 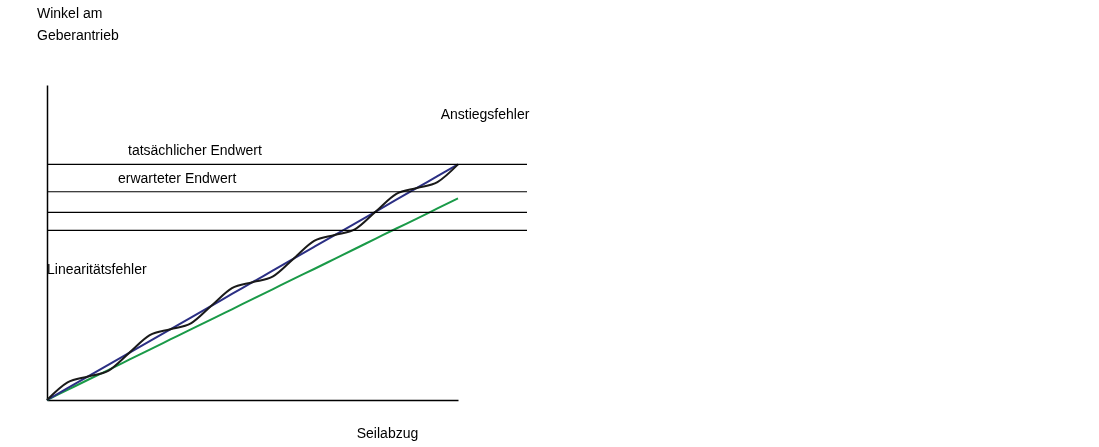 What do you see at coordinates (177, 177) in the screenshot?
I see `ref-line-label: erwarteter Endwert` at bounding box center [177, 177].